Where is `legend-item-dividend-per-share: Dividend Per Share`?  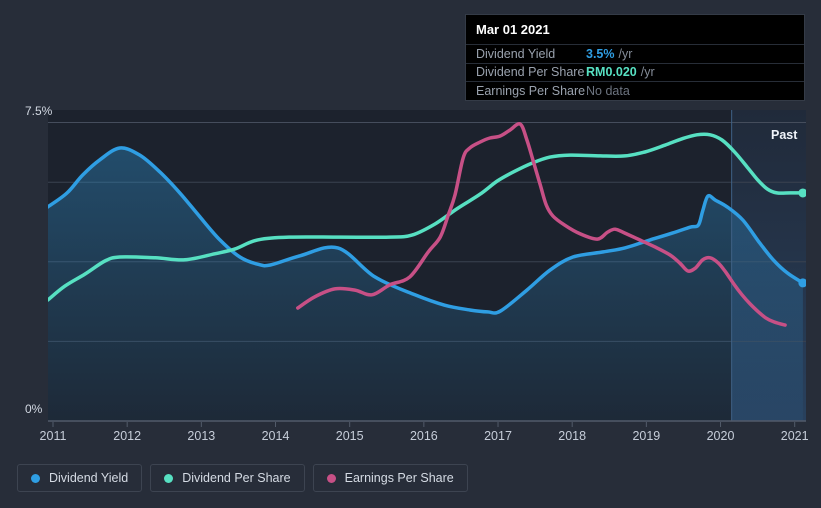 legend-item-dividend-per-share: Dividend Per Share is located at coordinates (227, 478).